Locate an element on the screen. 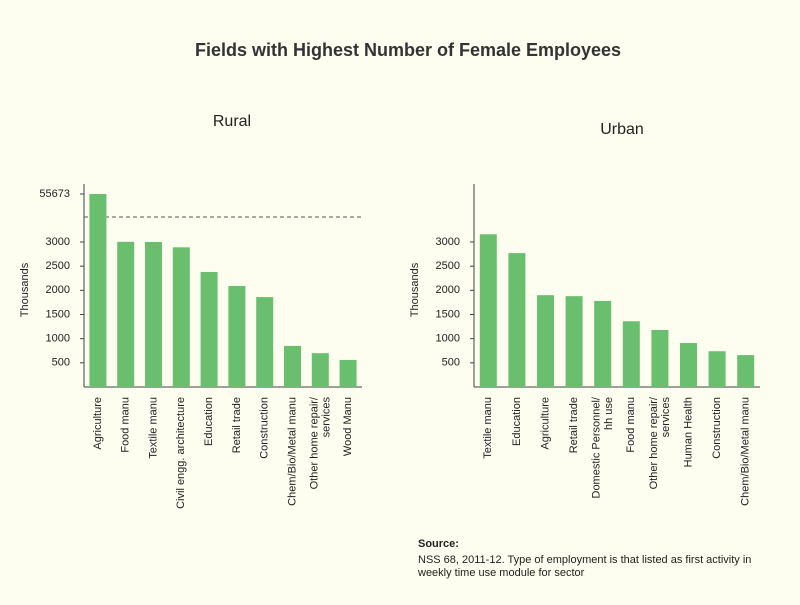 Image resolution: width=800 pixels, height=605 pixels. x-tick-label: Human Health is located at coordinates (688, 432).